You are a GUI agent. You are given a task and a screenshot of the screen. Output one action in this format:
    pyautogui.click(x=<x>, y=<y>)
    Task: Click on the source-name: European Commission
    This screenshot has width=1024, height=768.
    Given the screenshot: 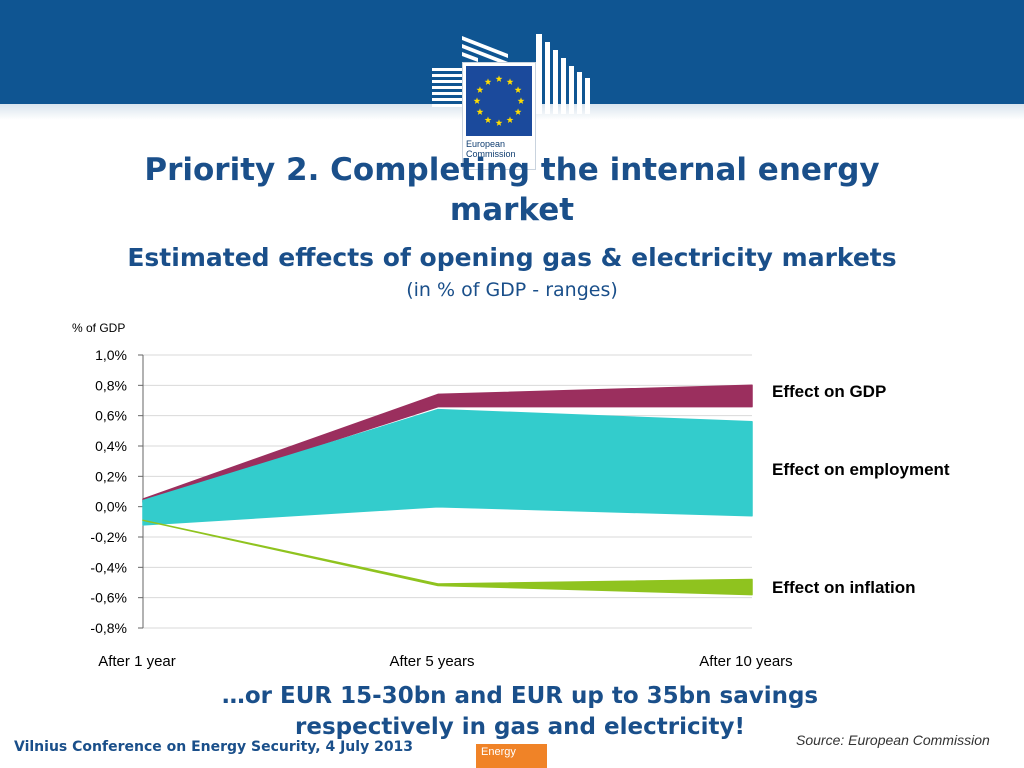 What is the action you would take?
    pyautogui.click(x=919, y=740)
    